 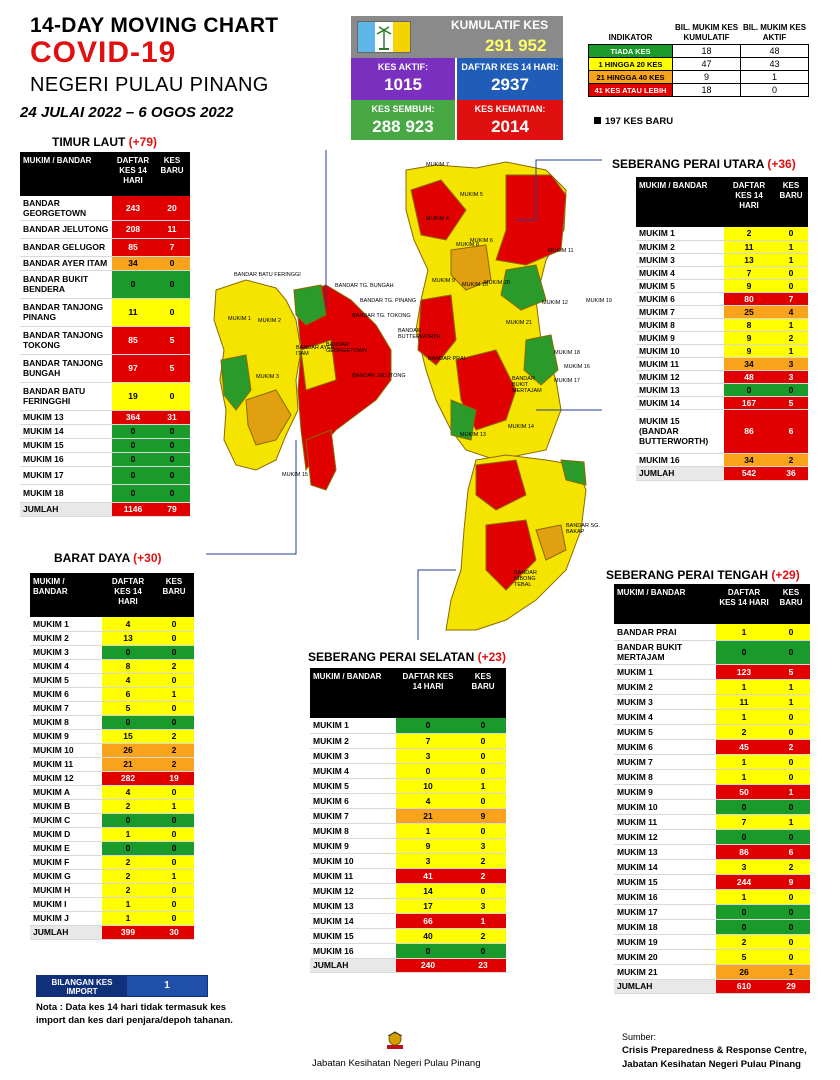 What do you see at coordinates (66, 475) in the screenshot?
I see `area-name-cell: MUKIM 17` at bounding box center [66, 475].